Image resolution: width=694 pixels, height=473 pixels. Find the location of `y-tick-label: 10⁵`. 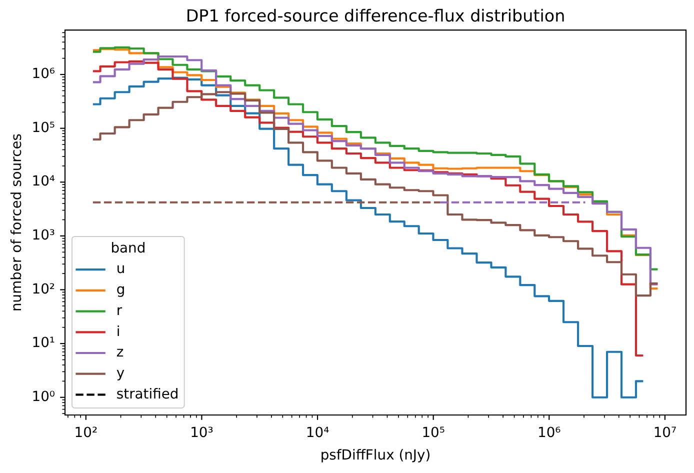

y-tick-label: 10⁵ is located at coordinates (43, 128).